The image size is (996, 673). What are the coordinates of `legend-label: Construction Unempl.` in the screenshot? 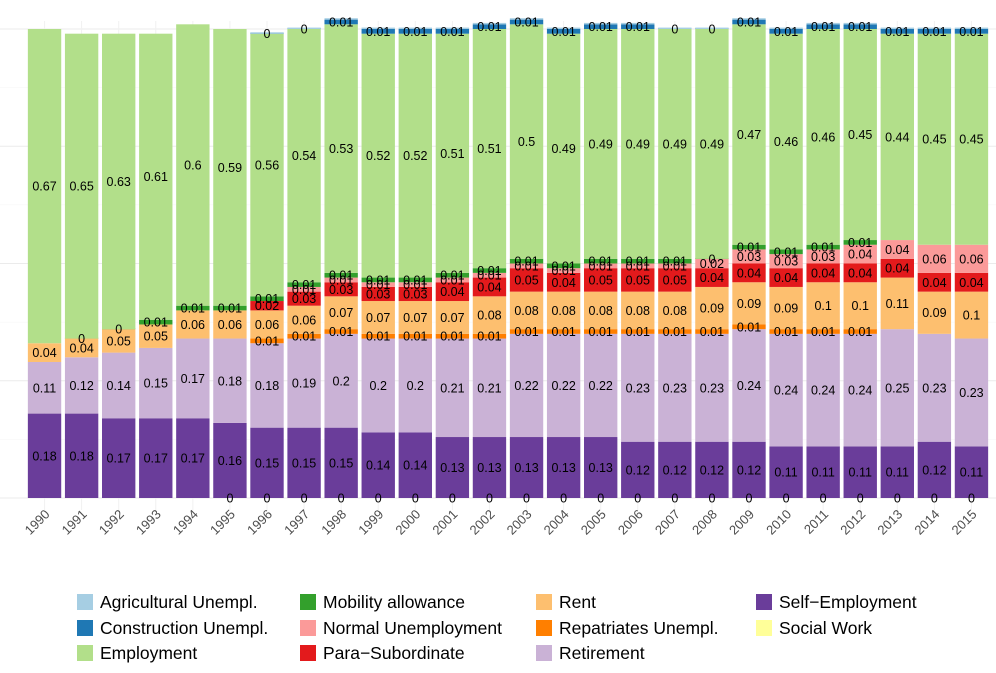 It's located at (184, 628).